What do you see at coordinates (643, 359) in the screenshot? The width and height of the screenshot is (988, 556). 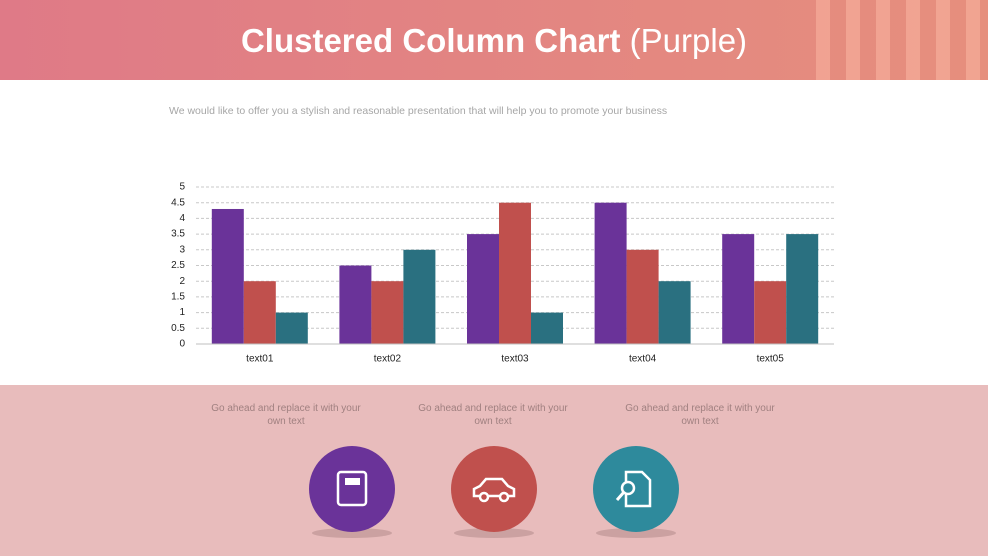 I see `x-tick-label: text04` at bounding box center [643, 359].